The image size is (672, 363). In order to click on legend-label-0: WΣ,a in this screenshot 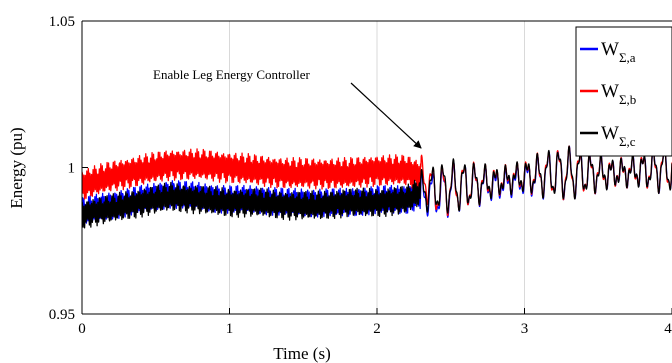, I will do `click(618, 52)`.